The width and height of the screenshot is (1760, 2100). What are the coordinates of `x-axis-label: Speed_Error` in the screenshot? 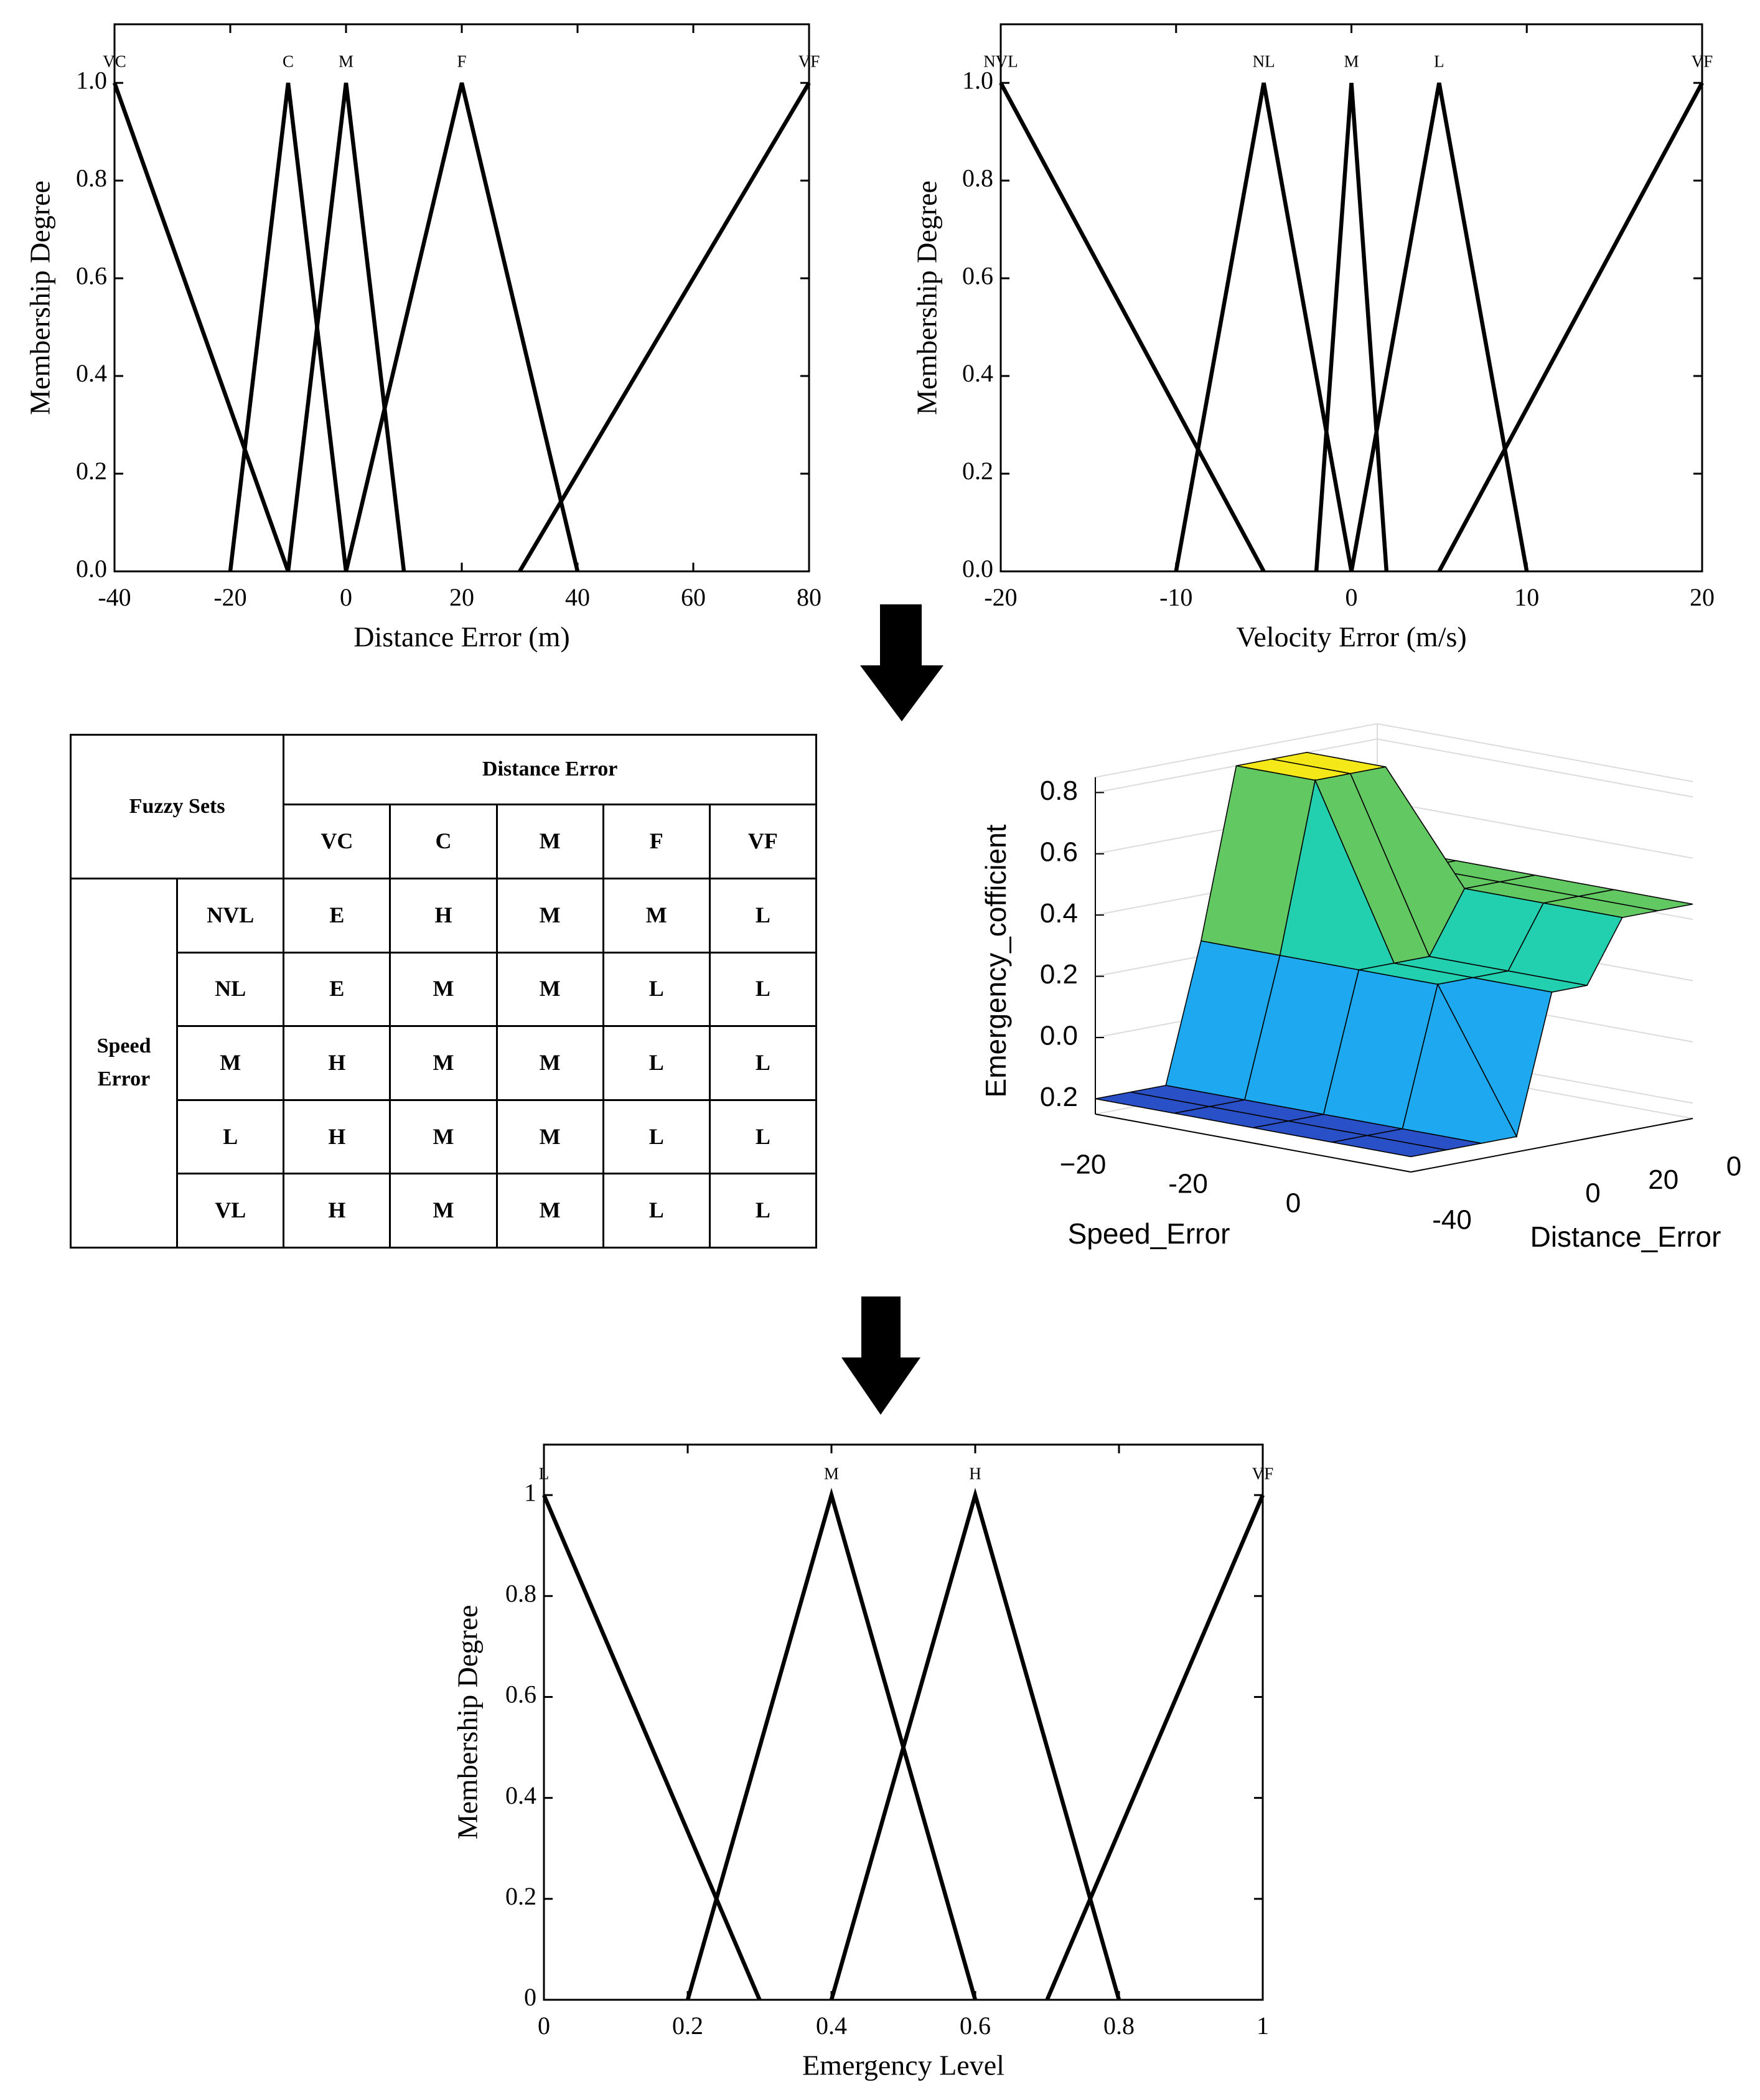 It's located at (1149, 1233).